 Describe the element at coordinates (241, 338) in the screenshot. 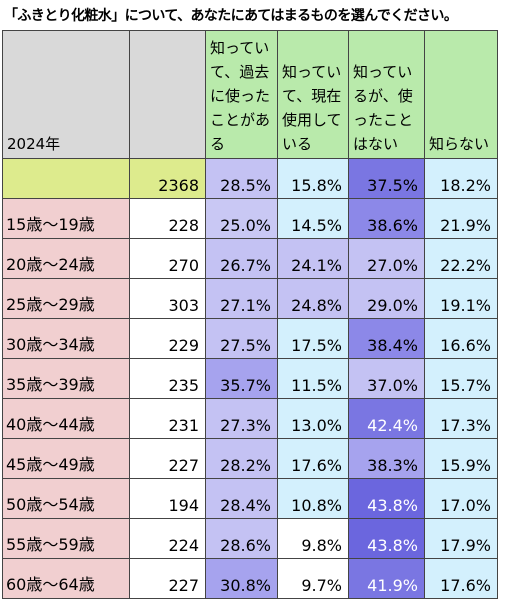

I see `percentage-cell: 27.5%` at that location.